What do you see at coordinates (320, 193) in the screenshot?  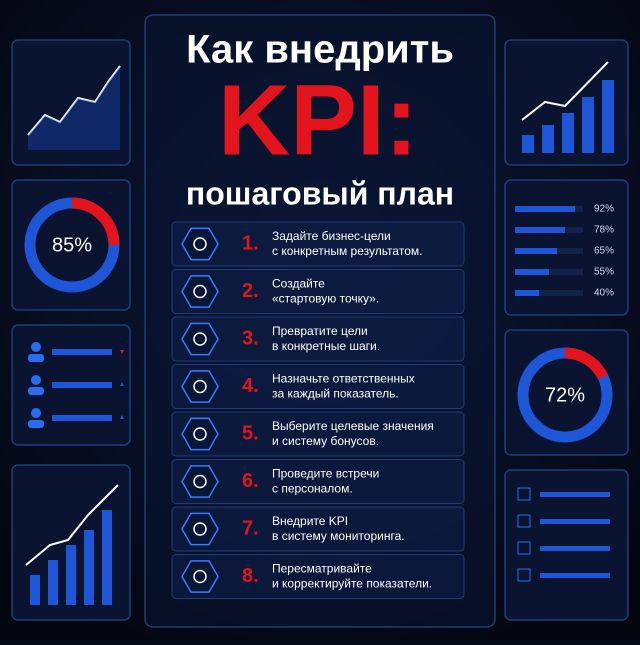 I see `title-subline: пошаговый план` at bounding box center [320, 193].